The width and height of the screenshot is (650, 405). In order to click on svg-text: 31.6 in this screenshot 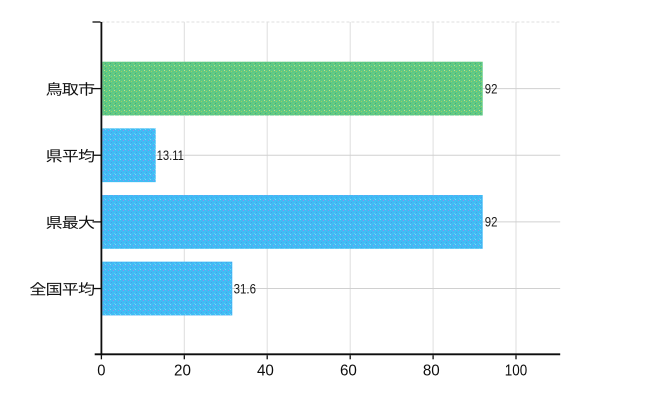, I will do `click(245, 288)`.